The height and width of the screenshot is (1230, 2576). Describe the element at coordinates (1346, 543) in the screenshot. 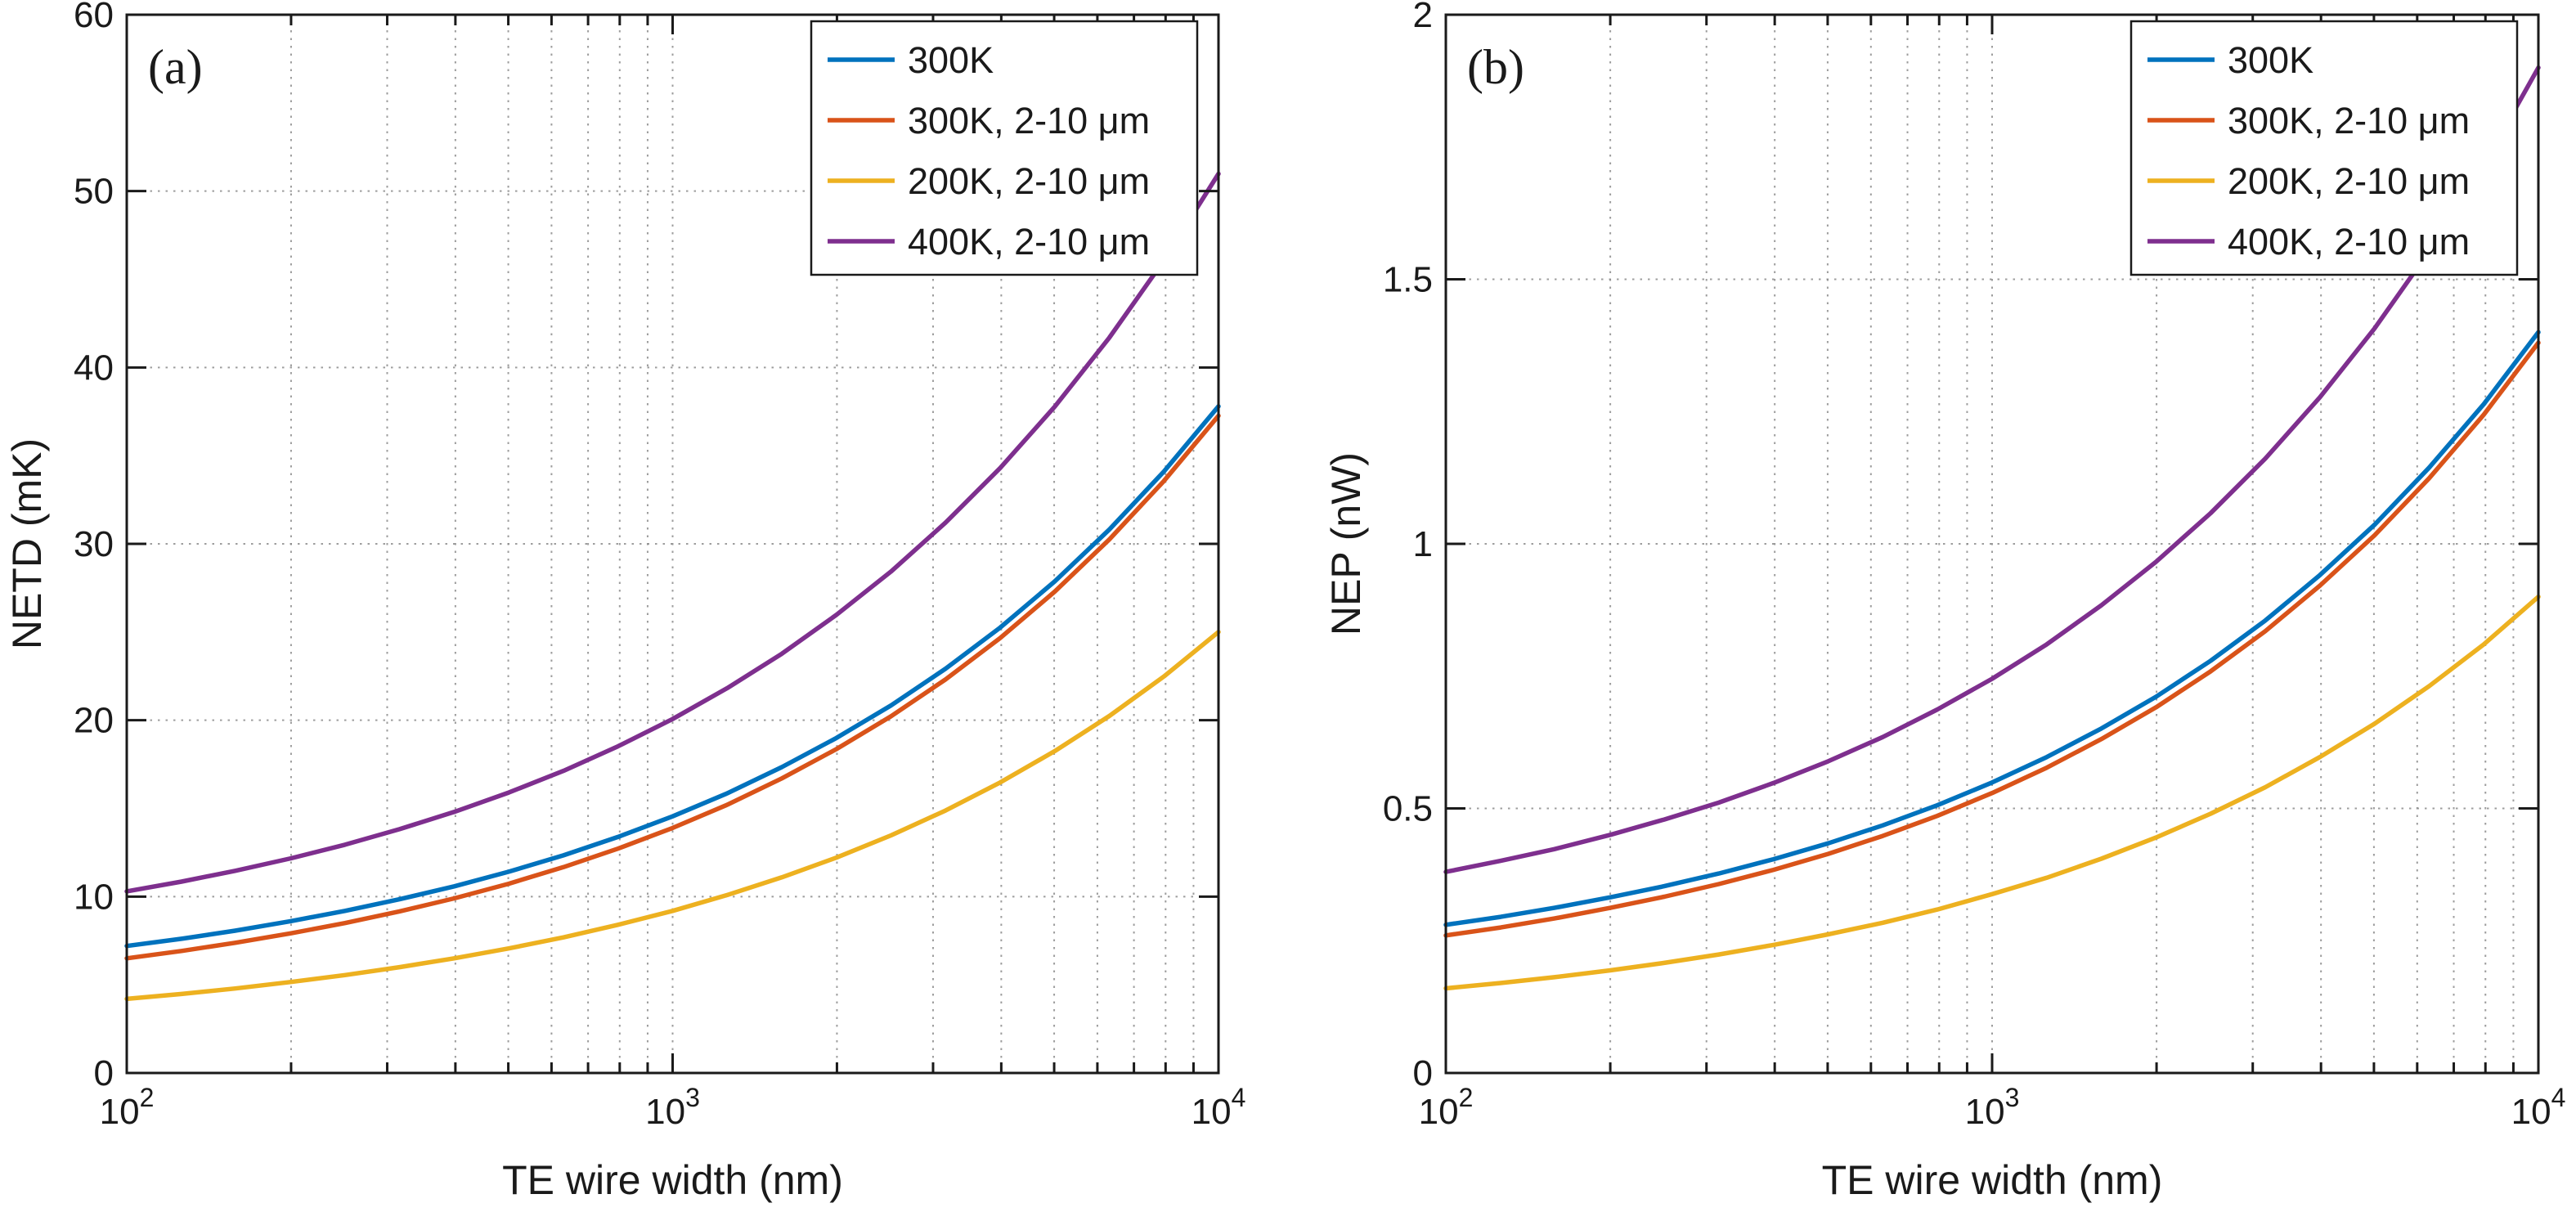

I see `y-axis-label: NEP (nW)` at that location.